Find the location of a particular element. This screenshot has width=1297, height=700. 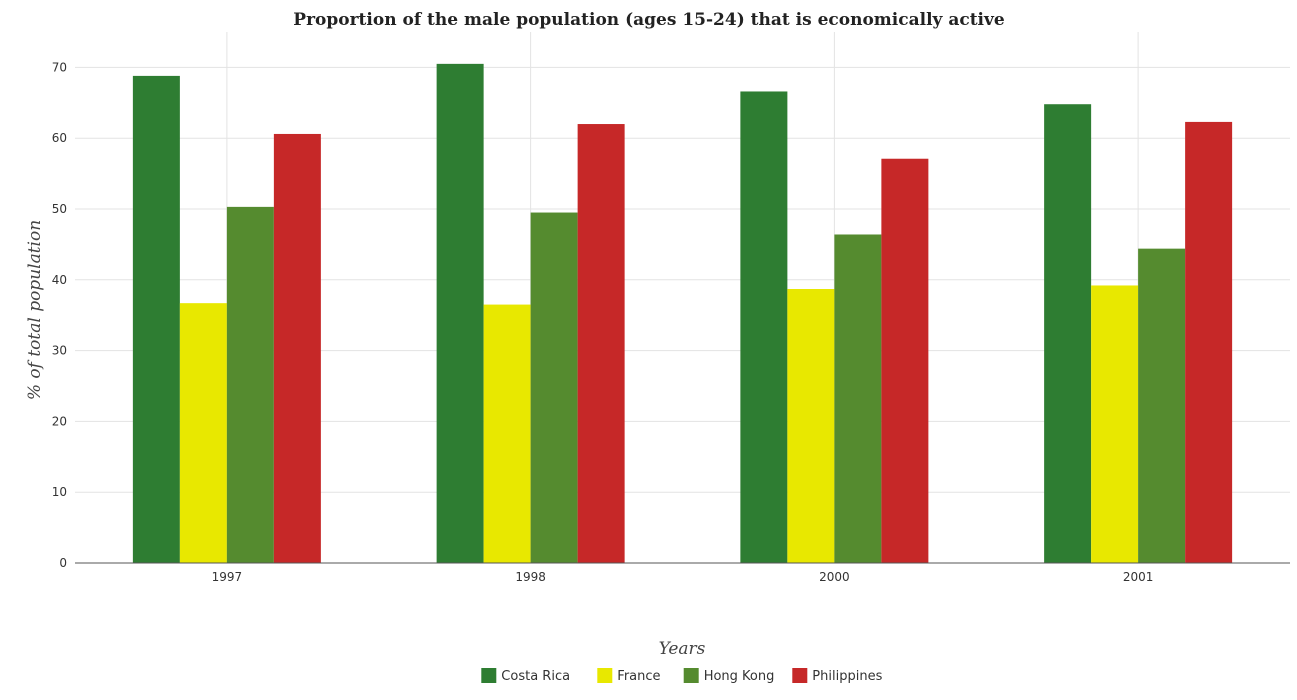

bar-hong-kong-2000 is located at coordinates (857, 398).